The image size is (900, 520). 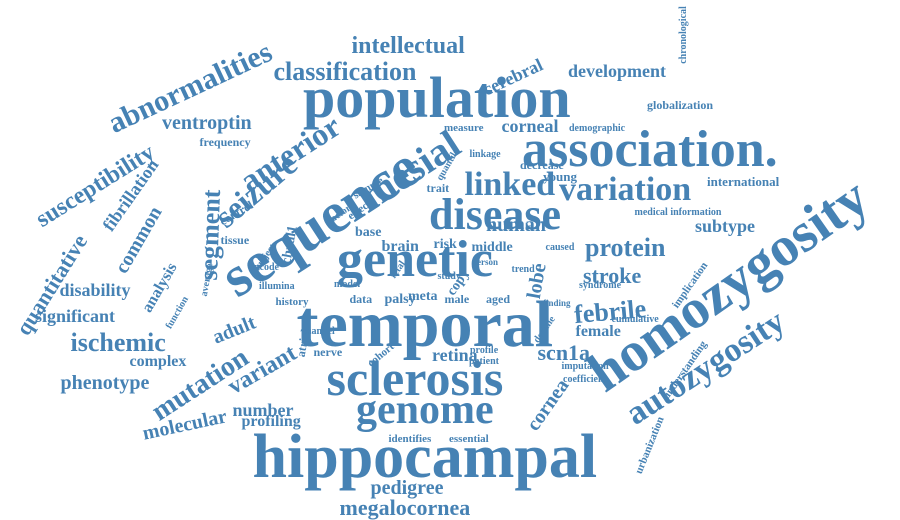 What do you see at coordinates (597, 128) in the screenshot?
I see `word-demographic: demographic` at bounding box center [597, 128].